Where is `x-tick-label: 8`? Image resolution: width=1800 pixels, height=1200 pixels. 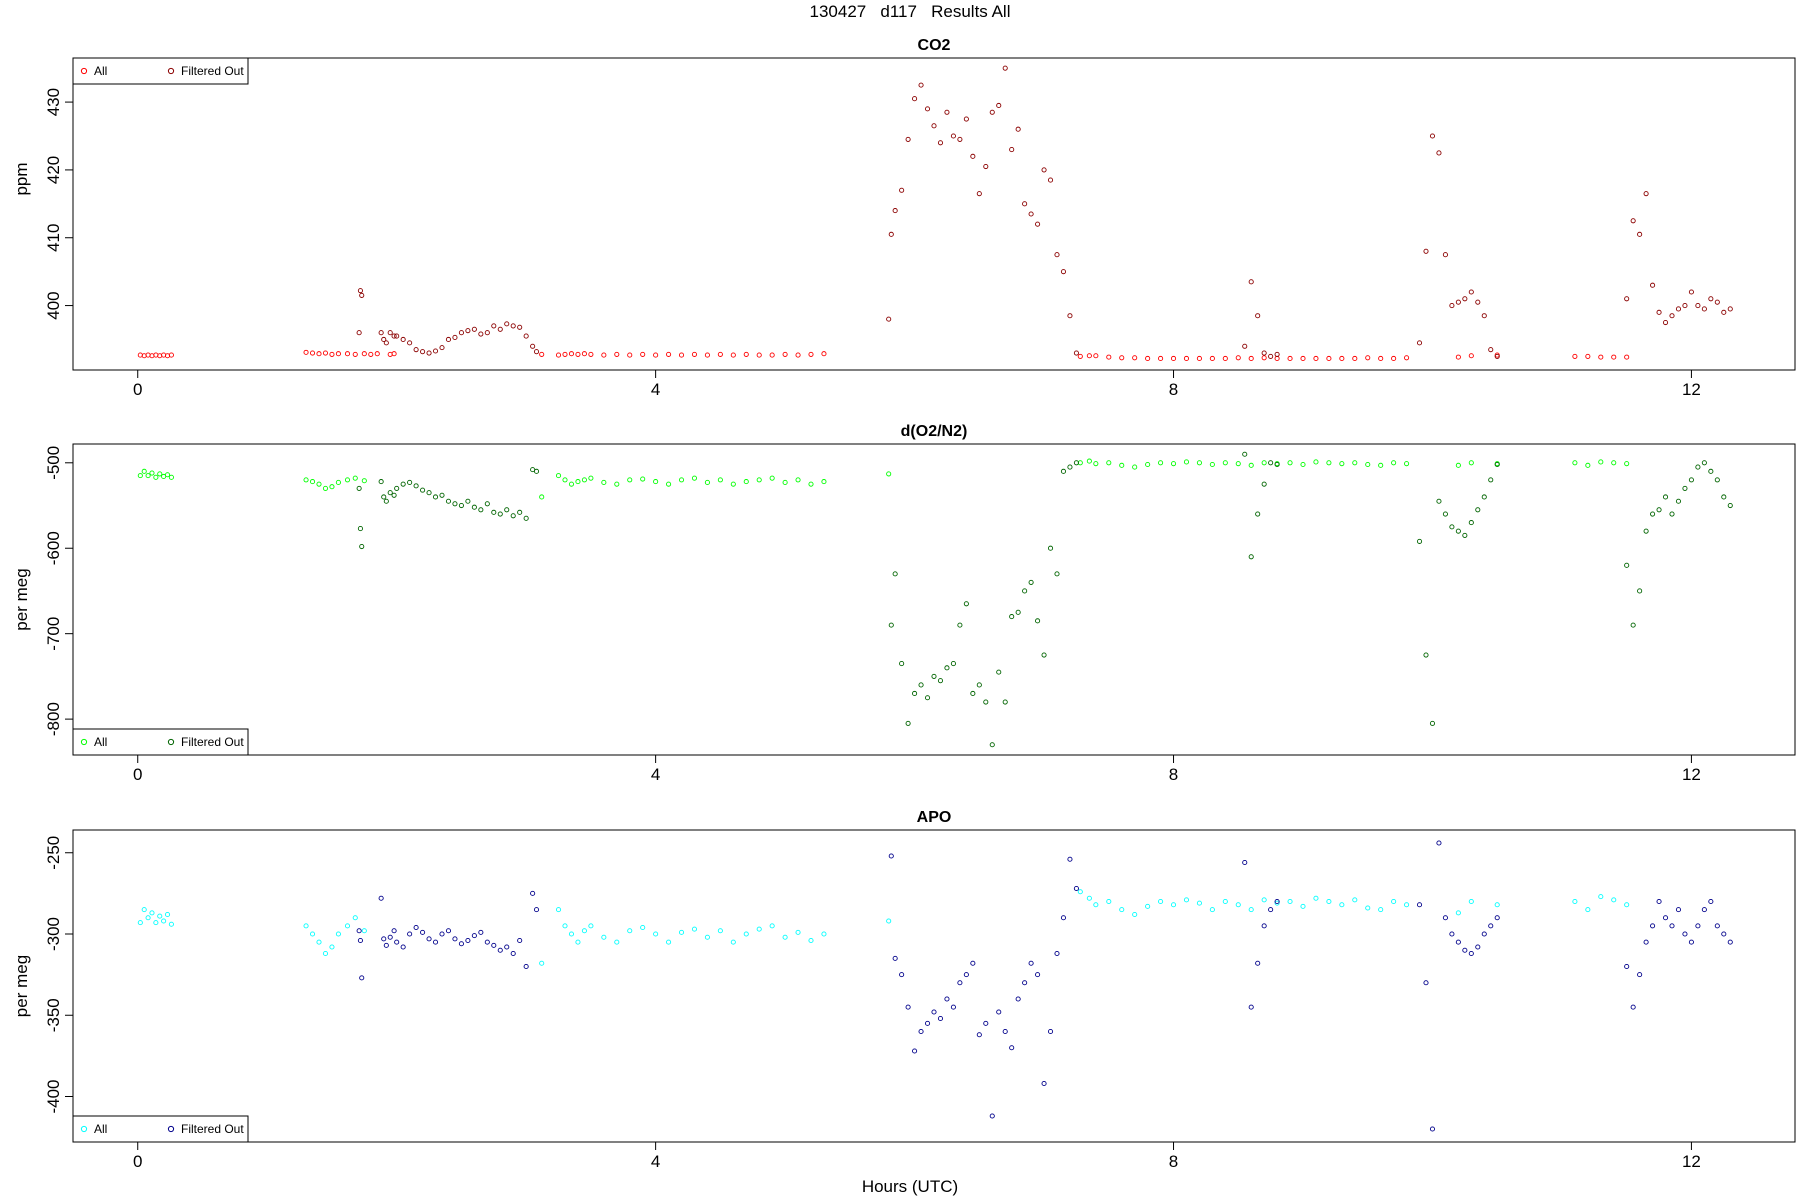 x-tick-label: 8 is located at coordinates (1173, 389).